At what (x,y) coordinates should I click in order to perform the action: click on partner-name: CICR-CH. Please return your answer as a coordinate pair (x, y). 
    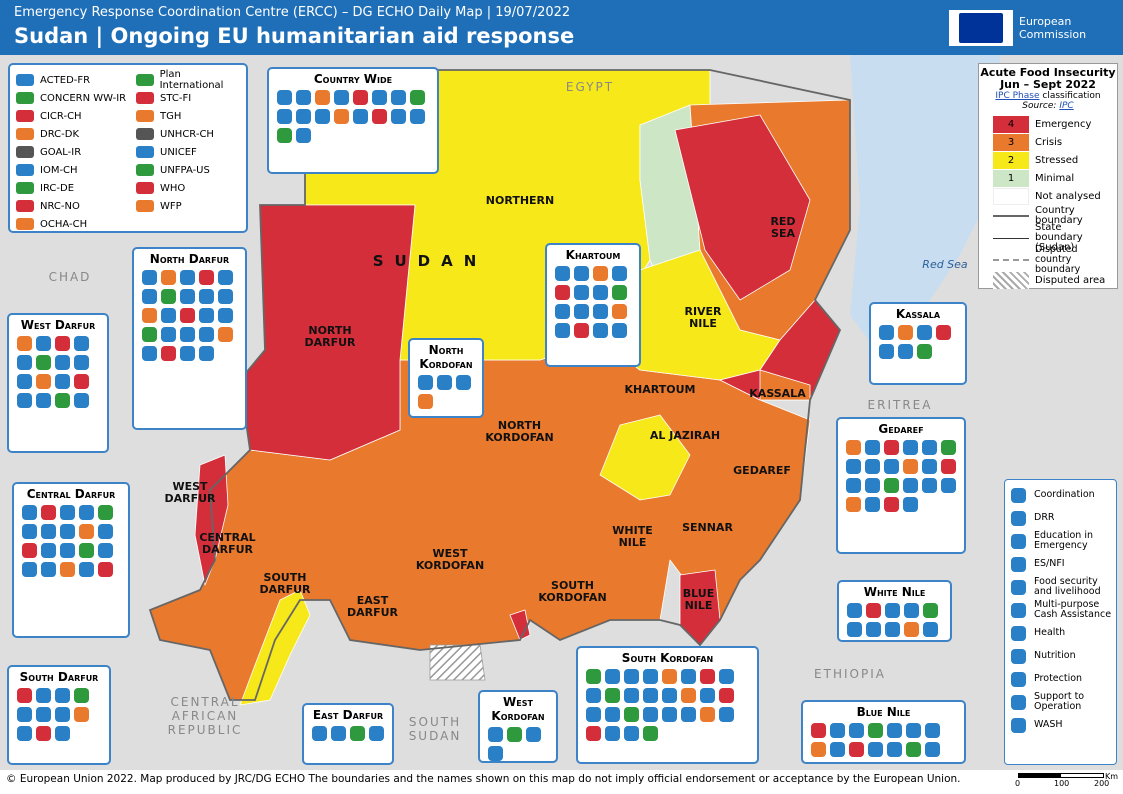
    Looking at the image, I should click on (61, 116).